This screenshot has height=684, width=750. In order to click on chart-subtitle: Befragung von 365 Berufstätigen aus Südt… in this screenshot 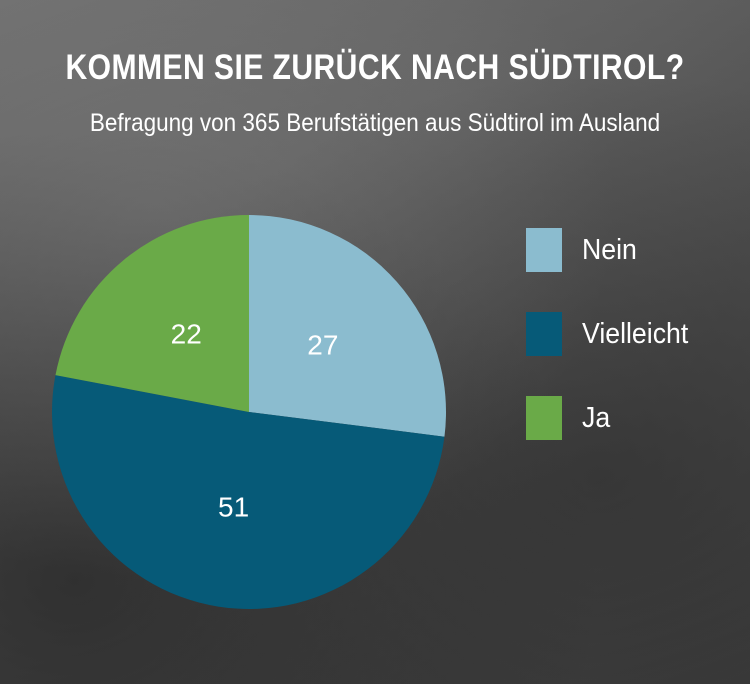, I will do `click(375, 123)`.